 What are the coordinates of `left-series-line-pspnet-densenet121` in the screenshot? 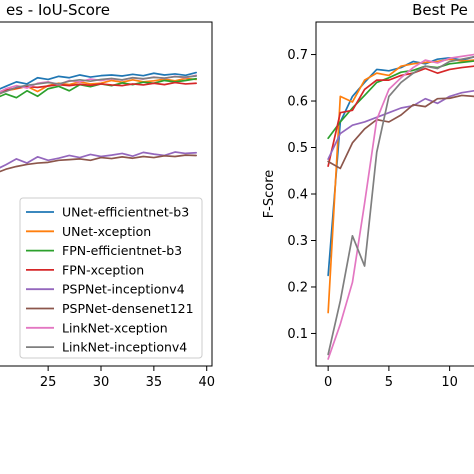 It's located at (98, 163).